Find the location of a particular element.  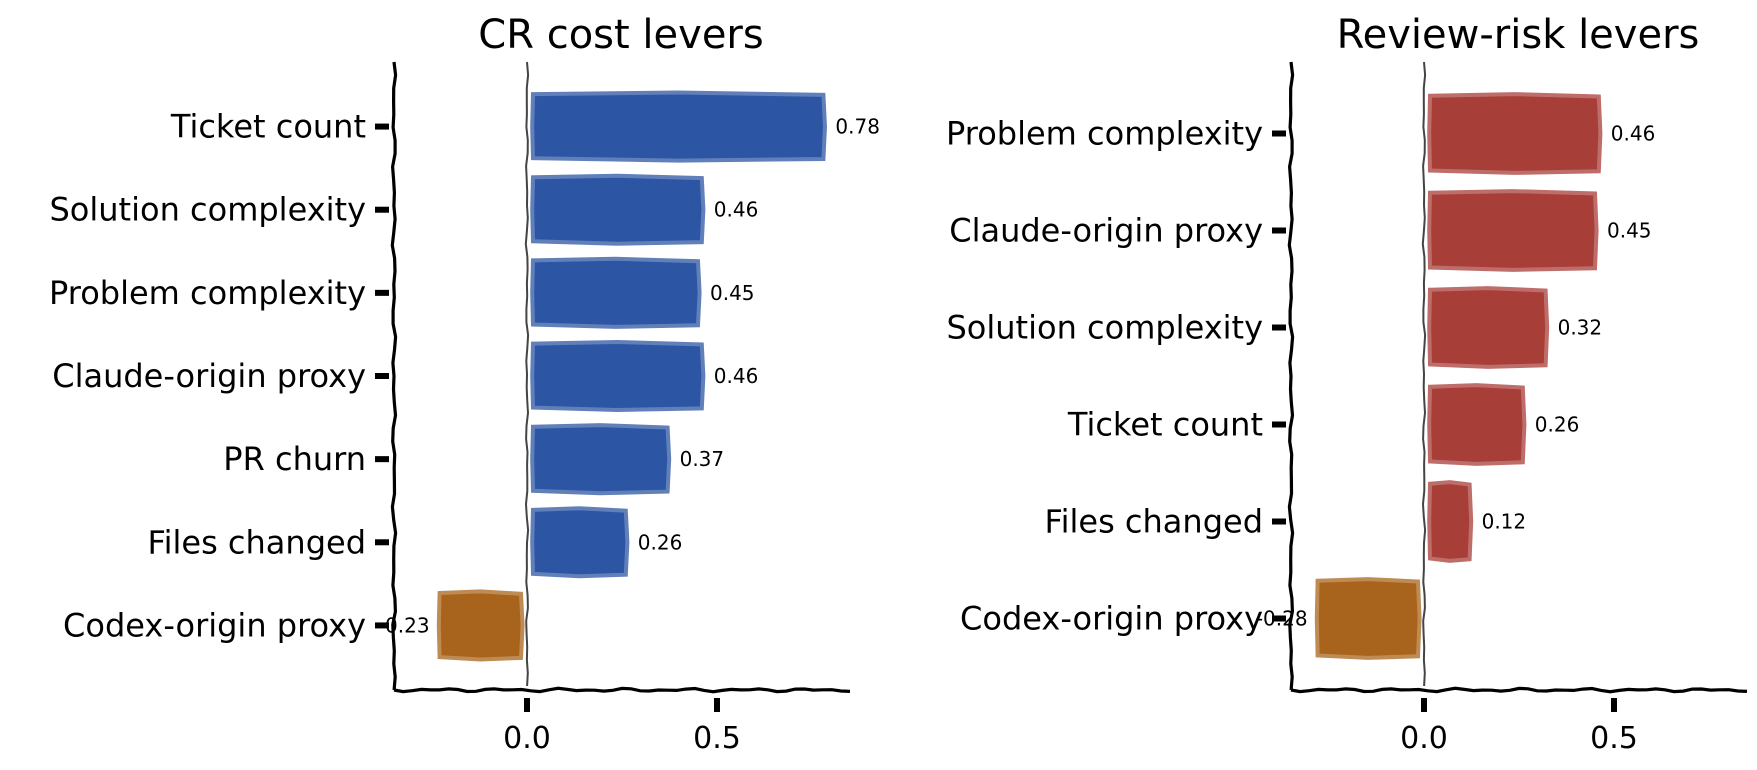

data-value-label: -0.23 is located at coordinates (404, 625).